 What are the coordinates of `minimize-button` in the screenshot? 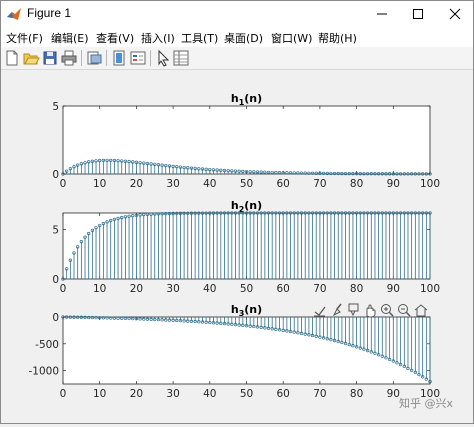 It's located at (382, 14).